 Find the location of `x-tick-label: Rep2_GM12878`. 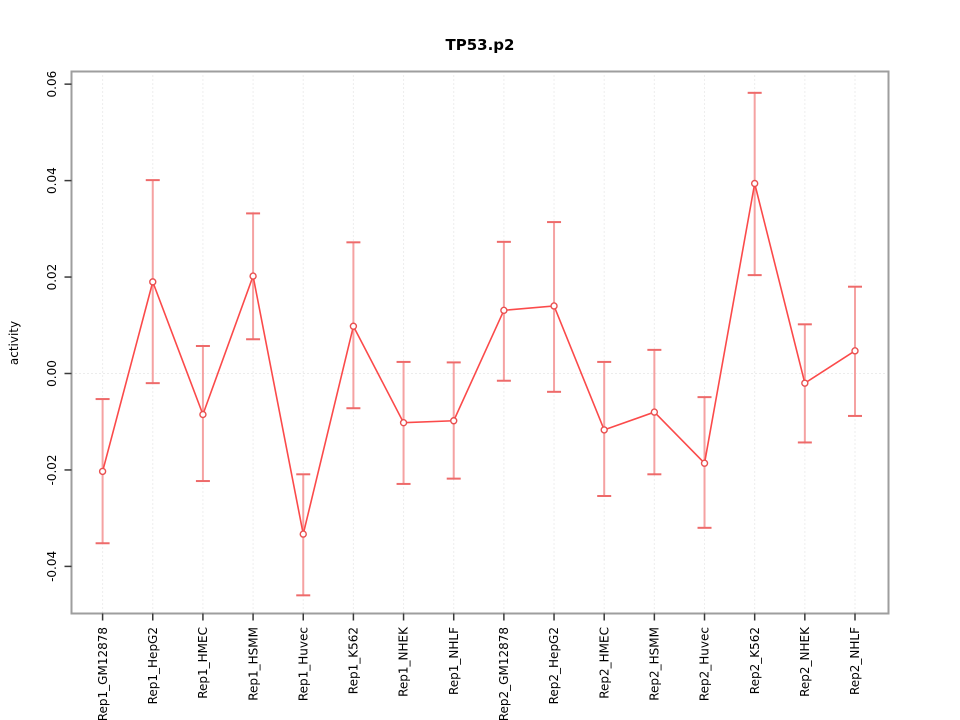

x-tick-label: Rep2_GM12878 is located at coordinates (504, 673).